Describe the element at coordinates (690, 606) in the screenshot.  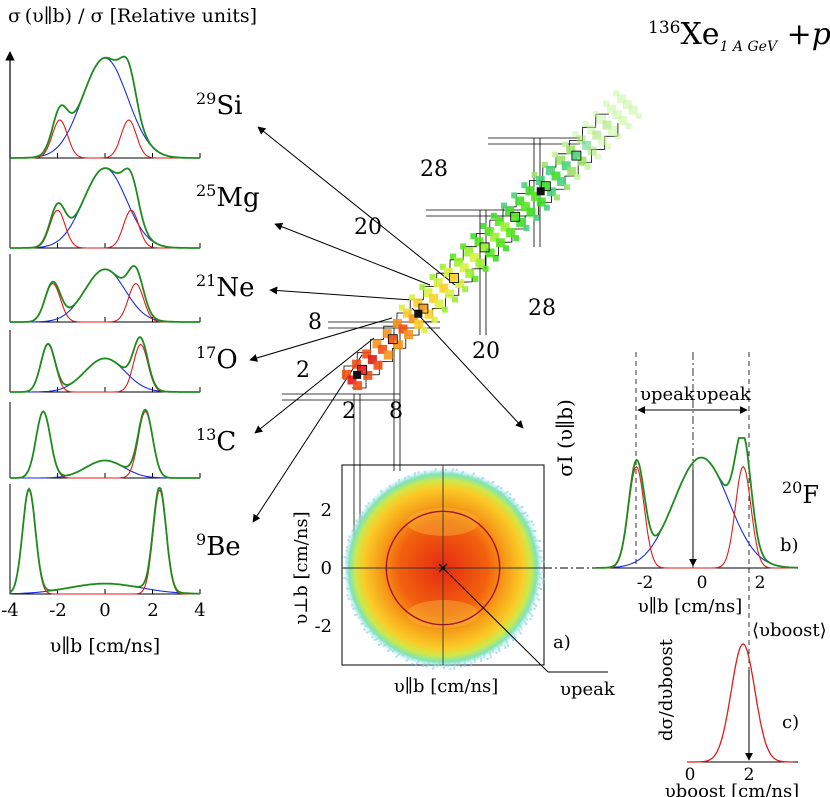
I see `panel-b-xlabel: υ∥b [cm/ns]` at that location.